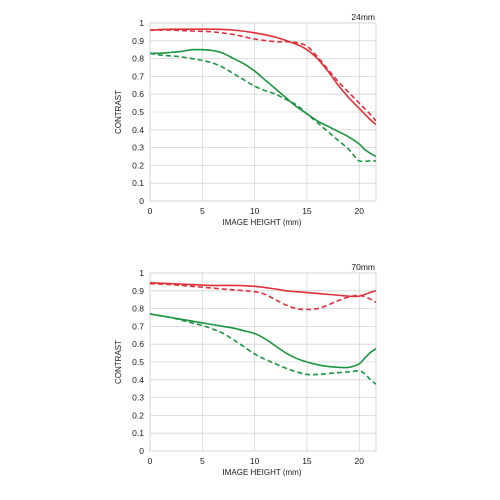  What do you see at coordinates (363, 17) in the screenshot?
I see `focal-length-label: 24mm` at bounding box center [363, 17].